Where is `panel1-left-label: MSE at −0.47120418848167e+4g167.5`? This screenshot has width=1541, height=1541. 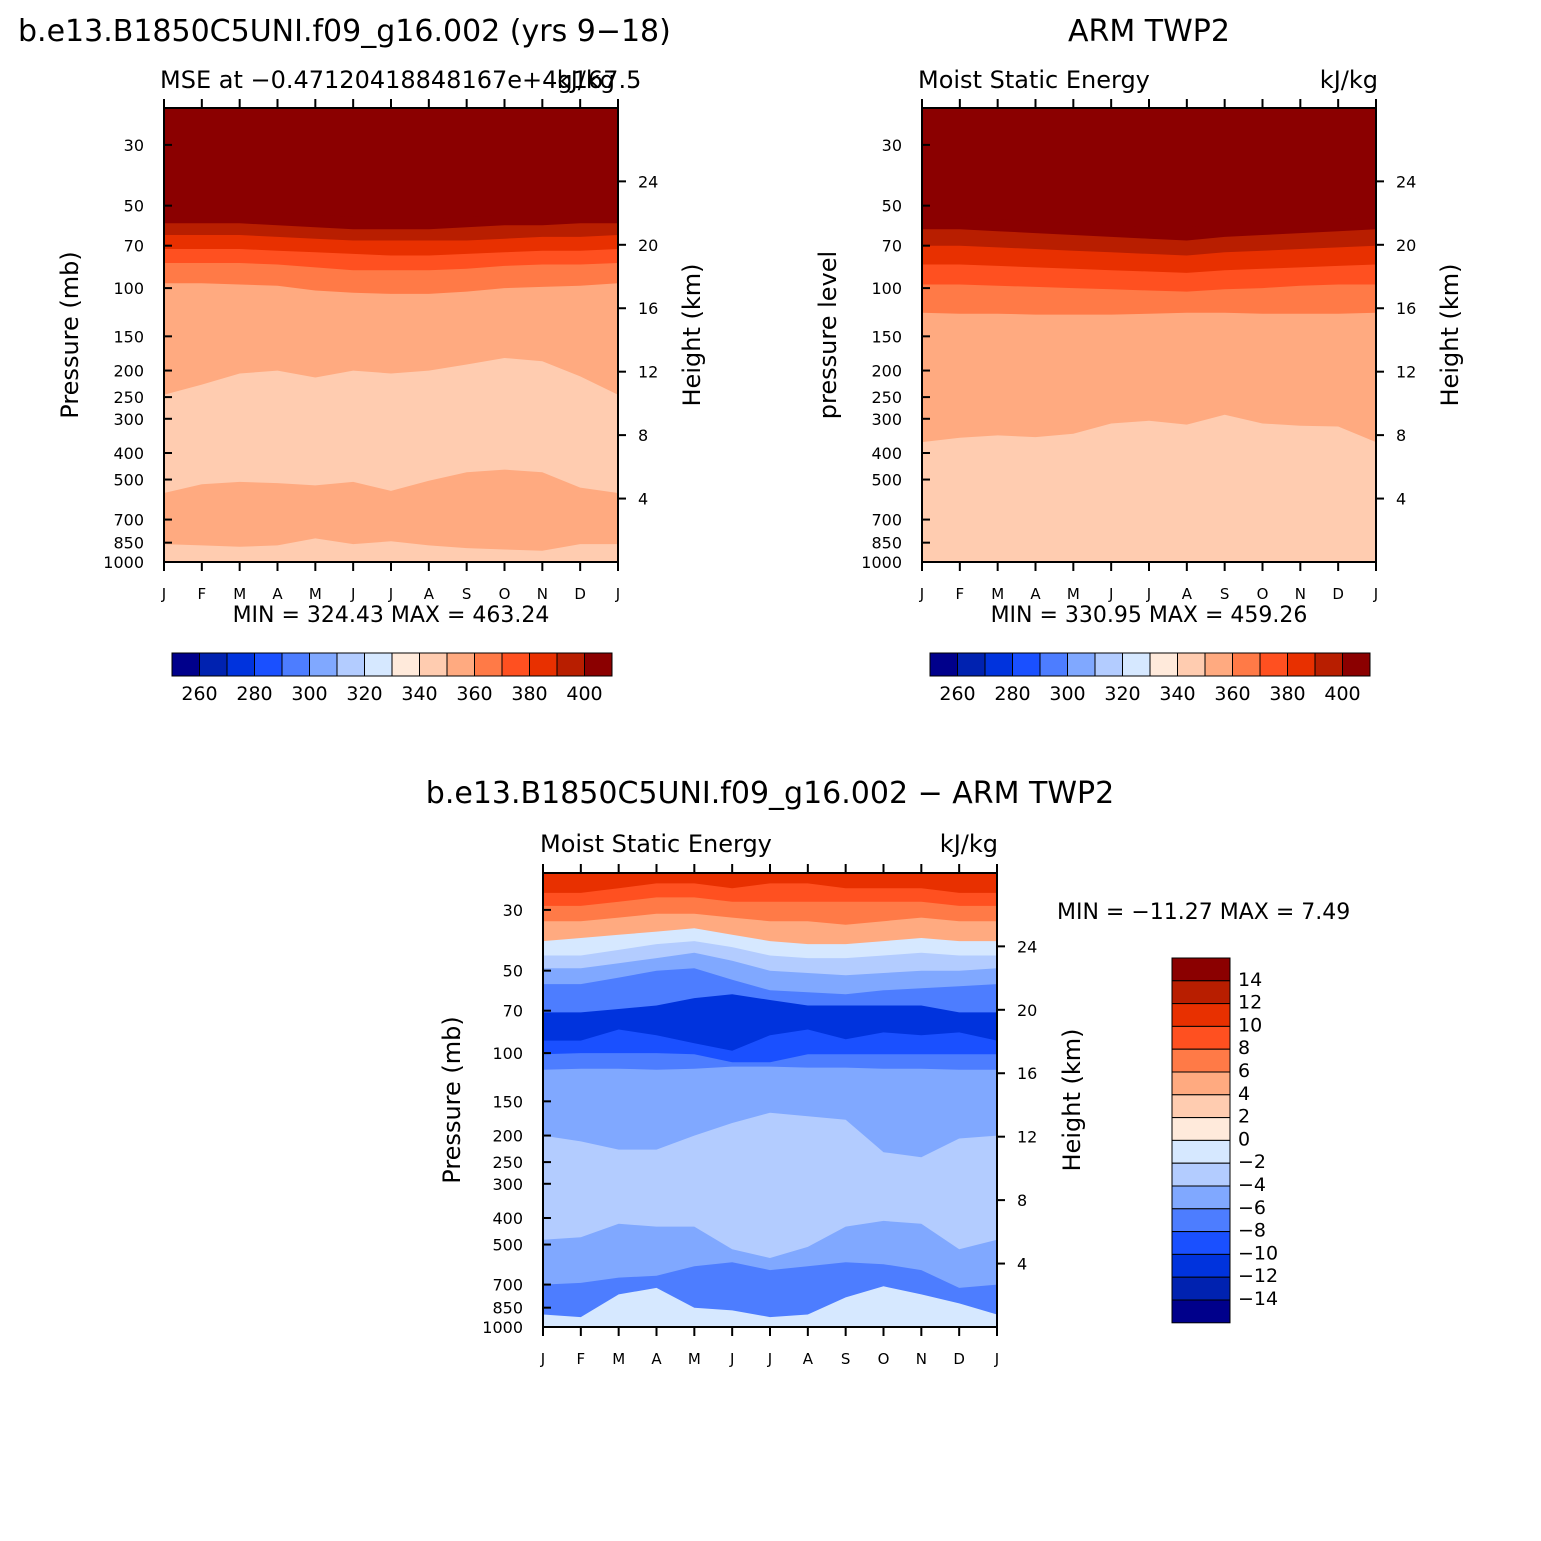 panel1-left-label: MSE at −0.47120418848167e+4g167.5 is located at coordinates (400, 80).